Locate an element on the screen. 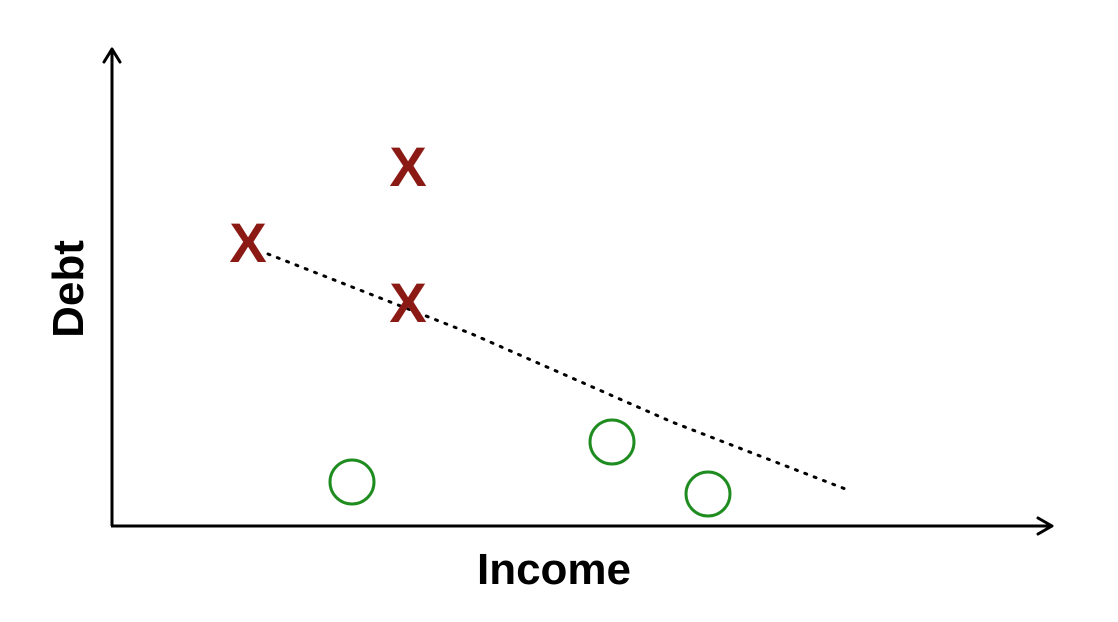 Image resolution: width=1118 pixels, height=622 pixels. x-axis-label: Income is located at coordinates (554, 569).